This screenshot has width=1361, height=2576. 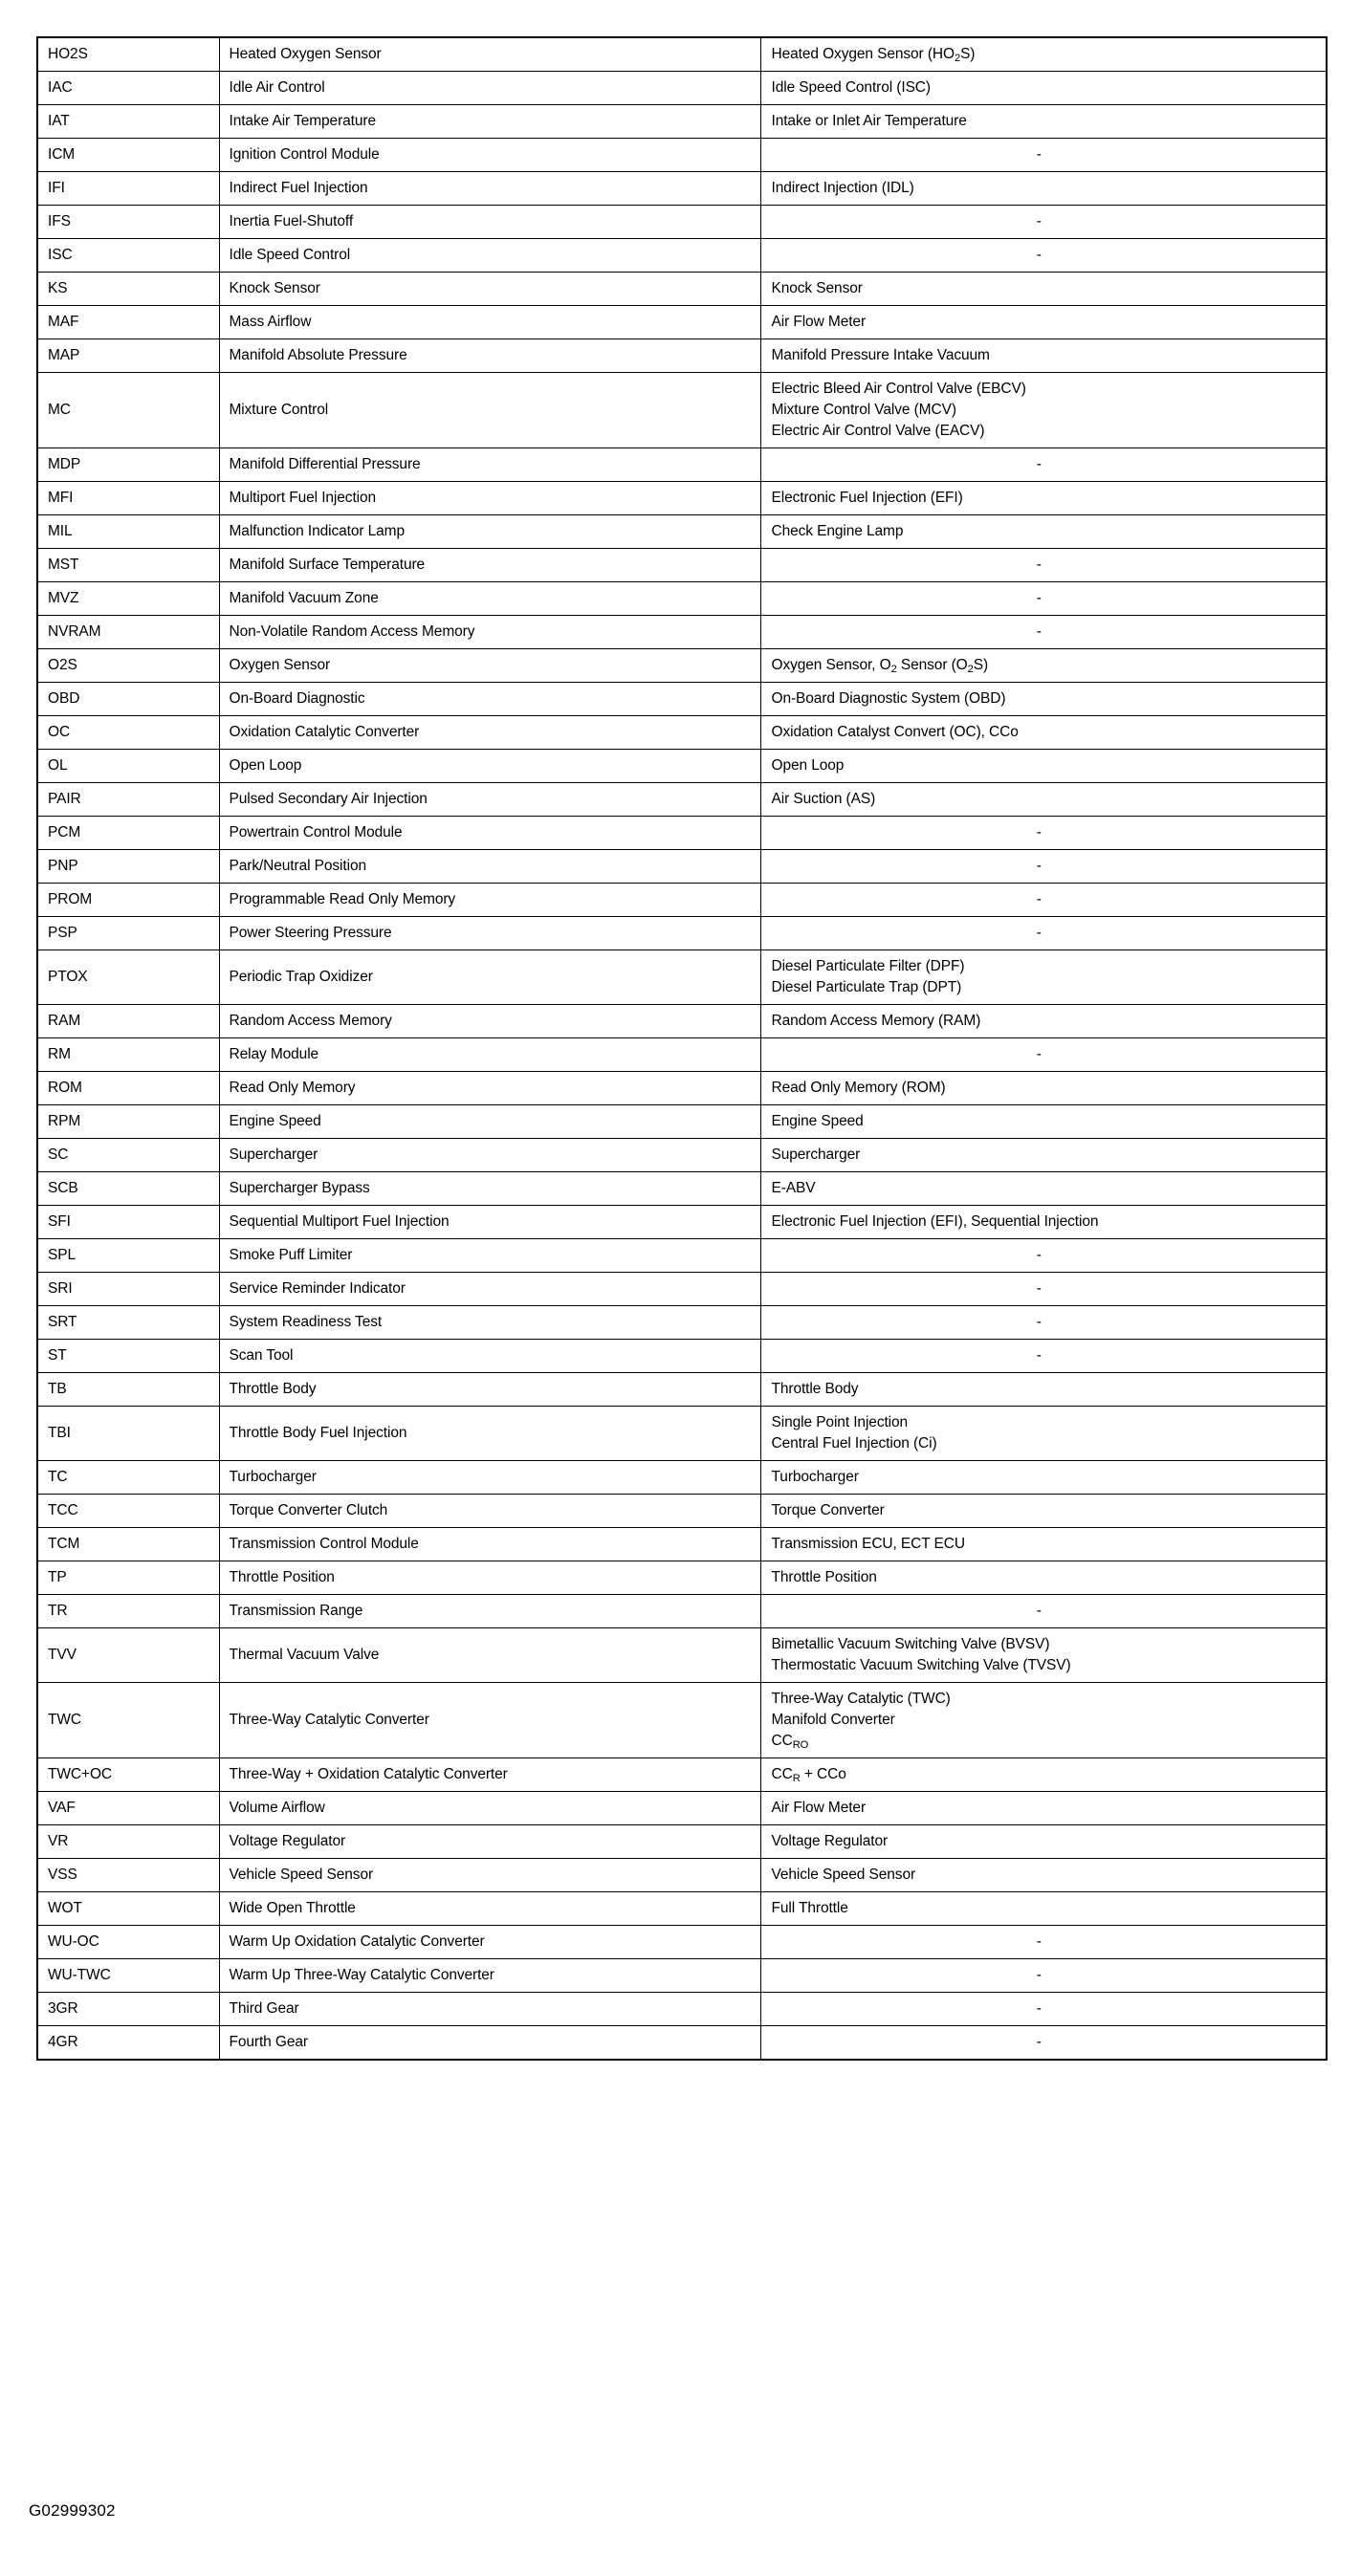 I want to click on cell-term: Supercharger, so click(x=489, y=1155).